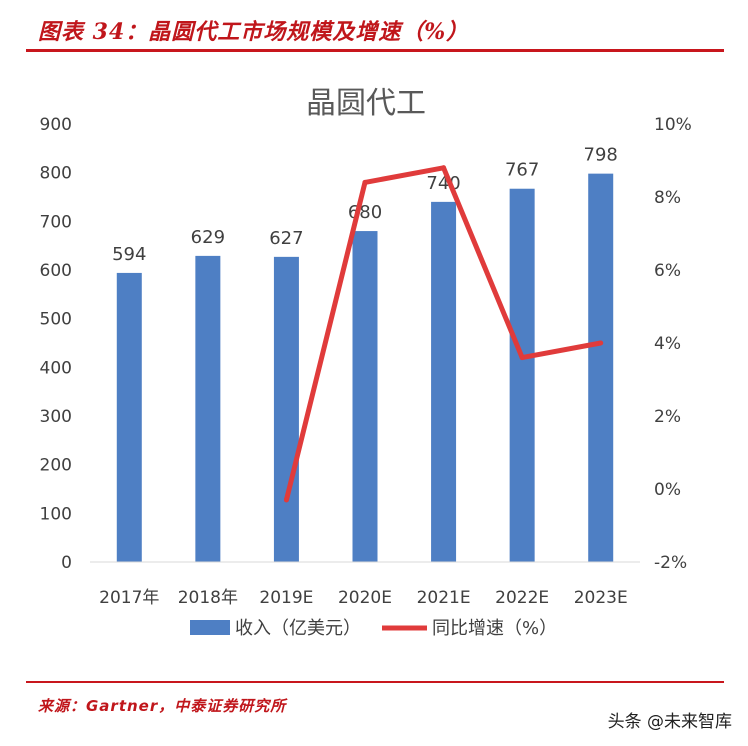 This screenshot has width=748, height=746. I want to click on right-tick-label: -2%, so click(670, 563).